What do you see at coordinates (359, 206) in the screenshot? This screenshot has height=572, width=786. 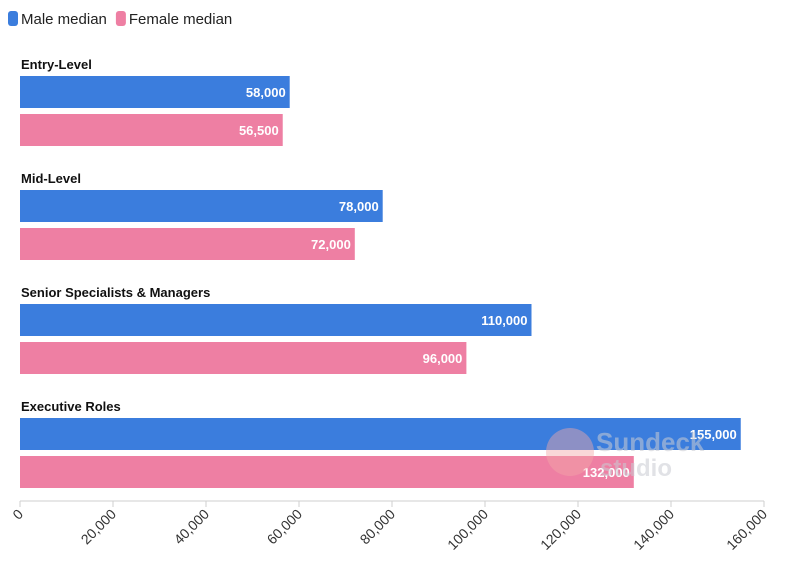 I see `bar-value-label: 78,000` at bounding box center [359, 206].